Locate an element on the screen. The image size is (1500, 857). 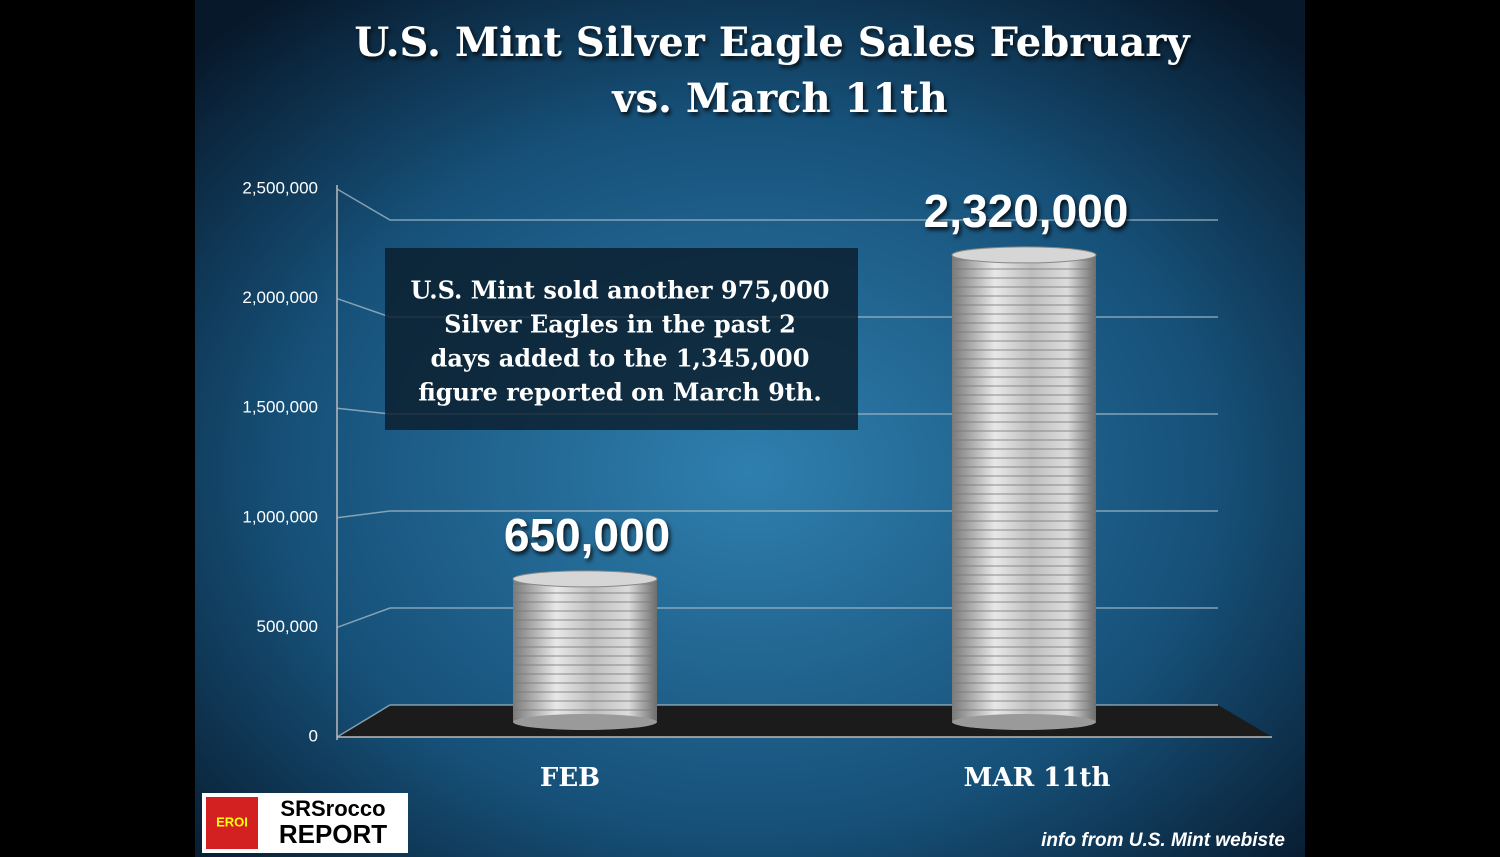
floor is located at coordinates (804, 721).